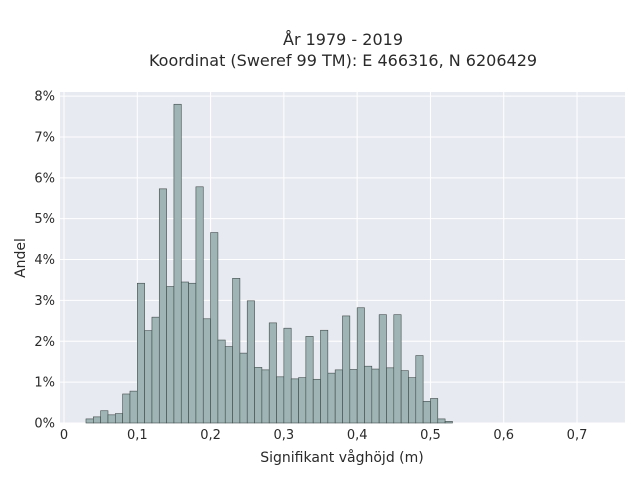  I want to click on chart-title-line-1: År 1979 - 2019, so click(343, 39).